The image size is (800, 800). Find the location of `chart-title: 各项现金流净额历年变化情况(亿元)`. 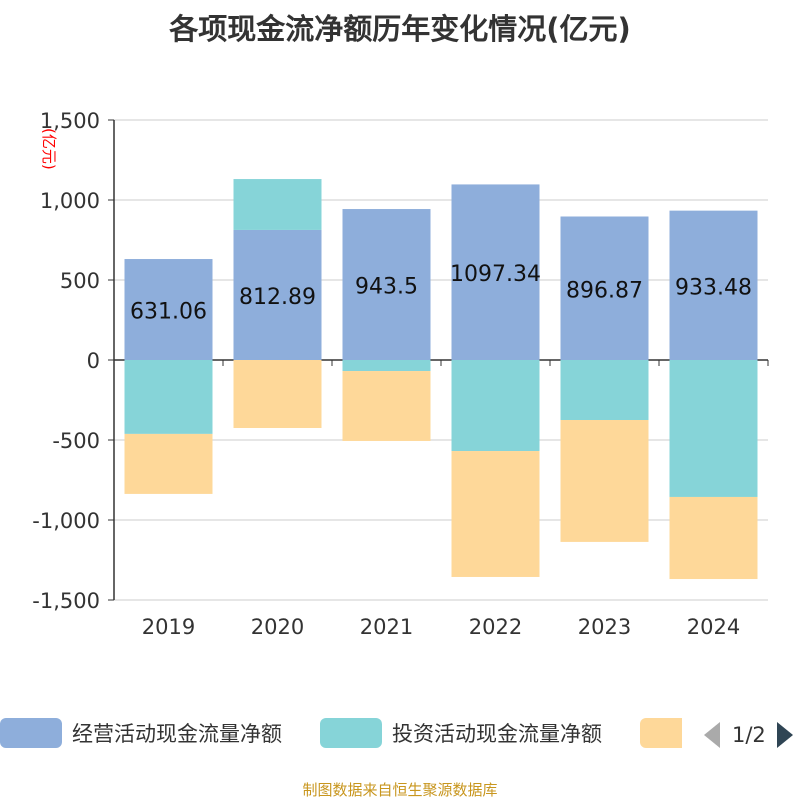

chart-title: 各项现金流净额历年变化情况(亿元) is located at coordinates (400, 29).